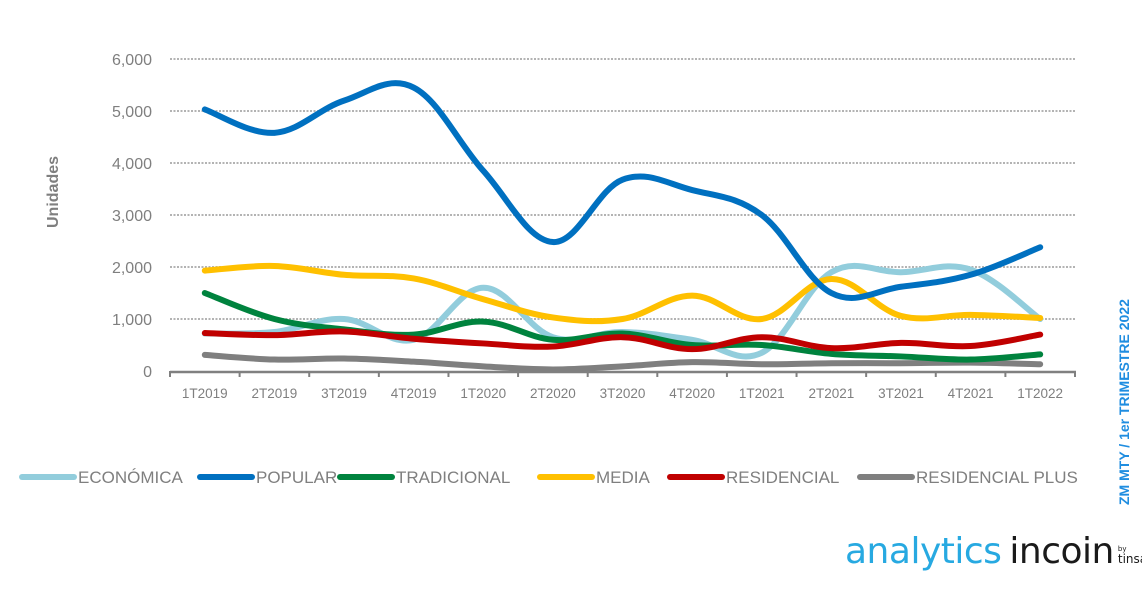  I want to click on x-tick-label: 3T2019, so click(344, 393).